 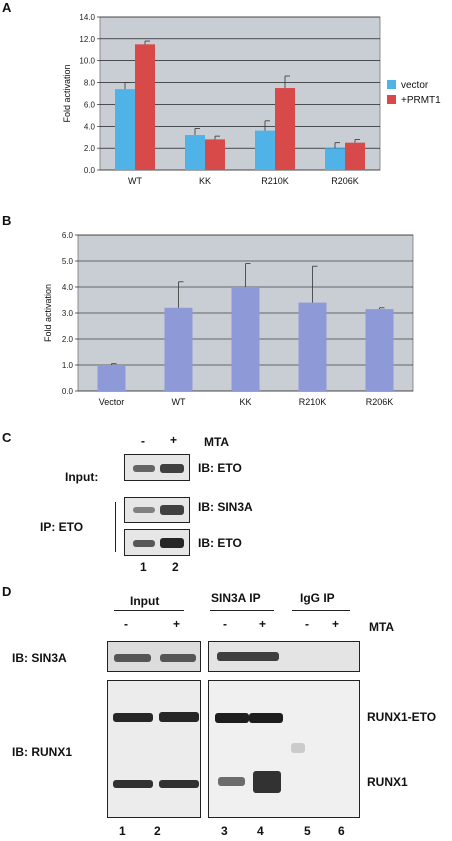 I want to click on x-tick-label: Vector, so click(x=112, y=402).